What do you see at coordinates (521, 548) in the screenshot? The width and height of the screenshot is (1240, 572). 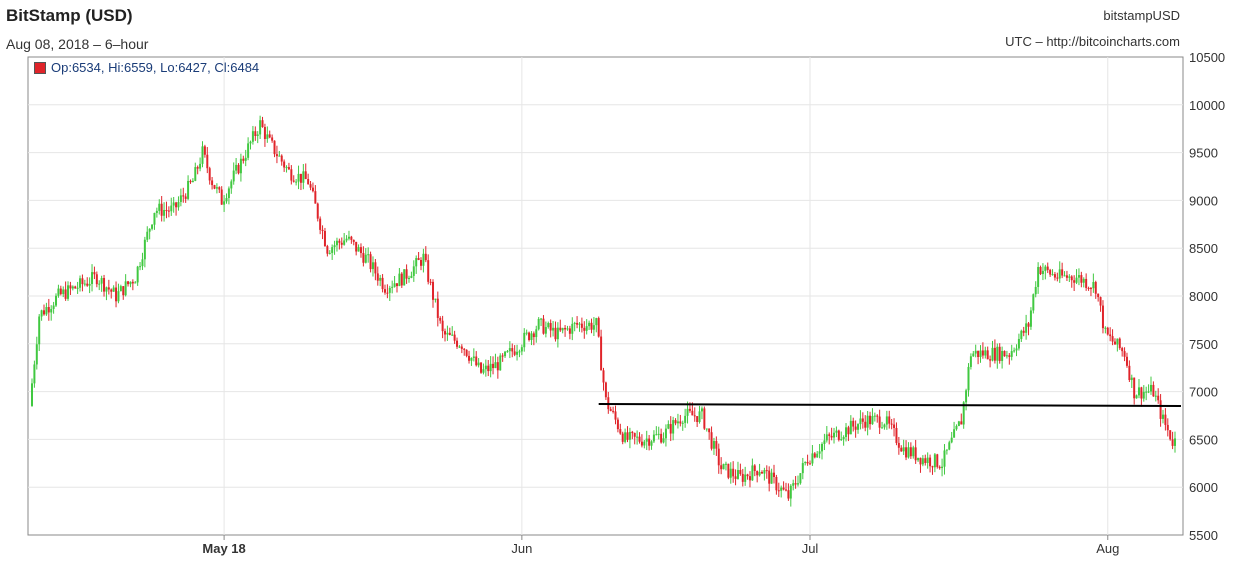 I see `x-tick-label: Jun` at bounding box center [521, 548].